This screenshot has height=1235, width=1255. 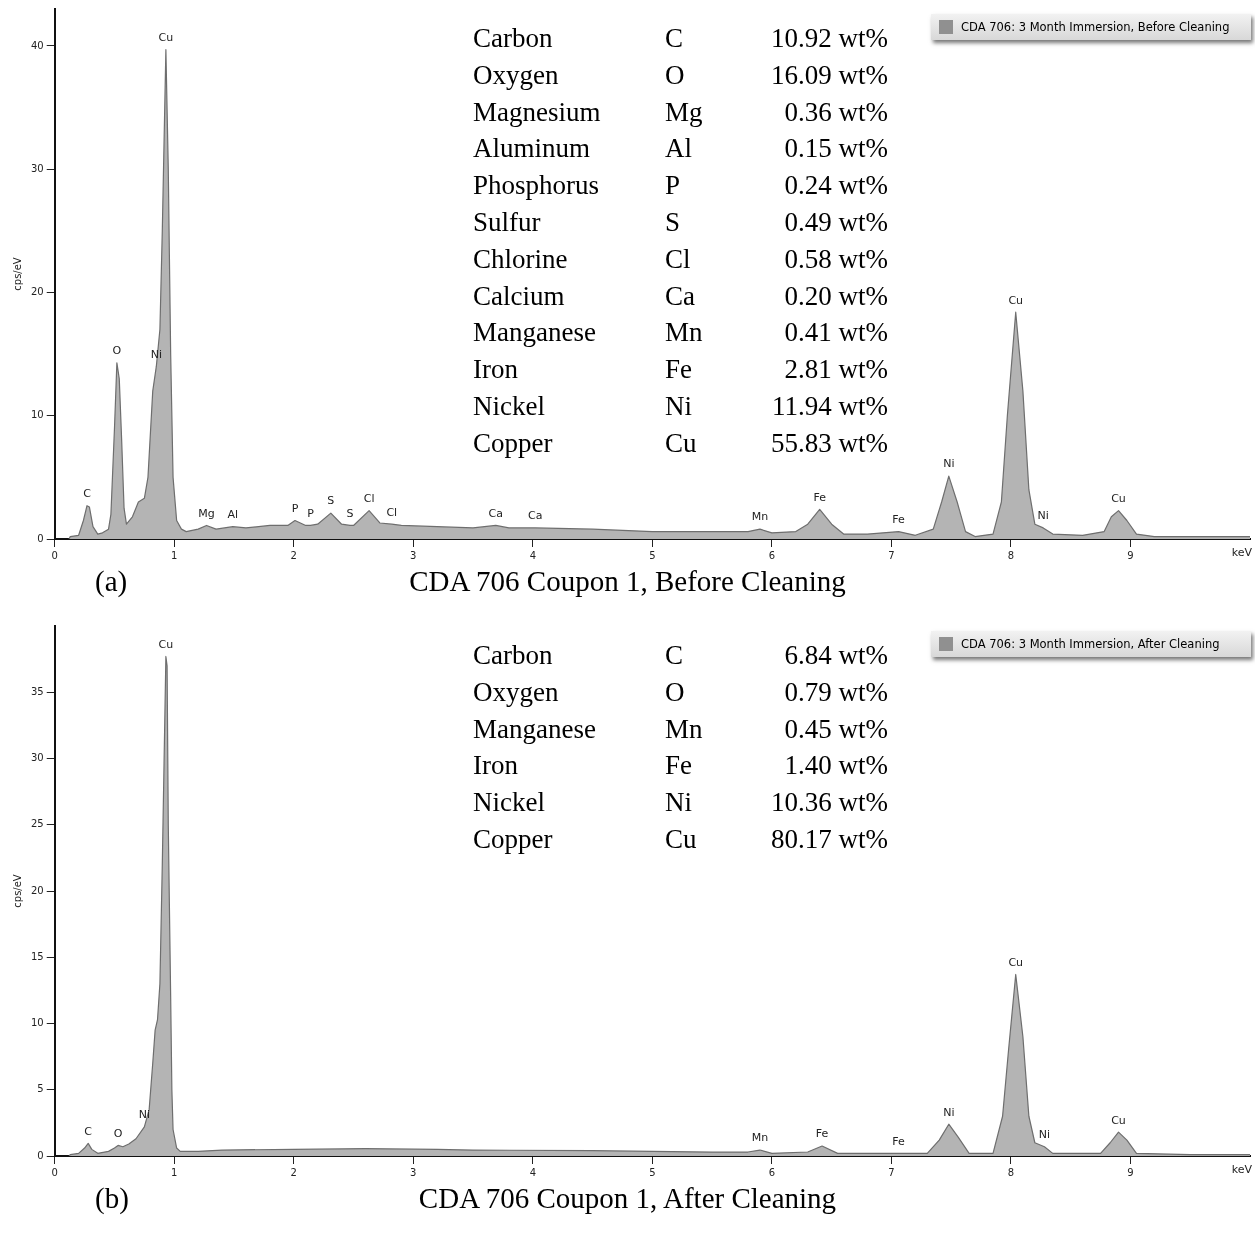 I want to click on text: Oxygen O 16.09 wt%, so click(x=680, y=74).